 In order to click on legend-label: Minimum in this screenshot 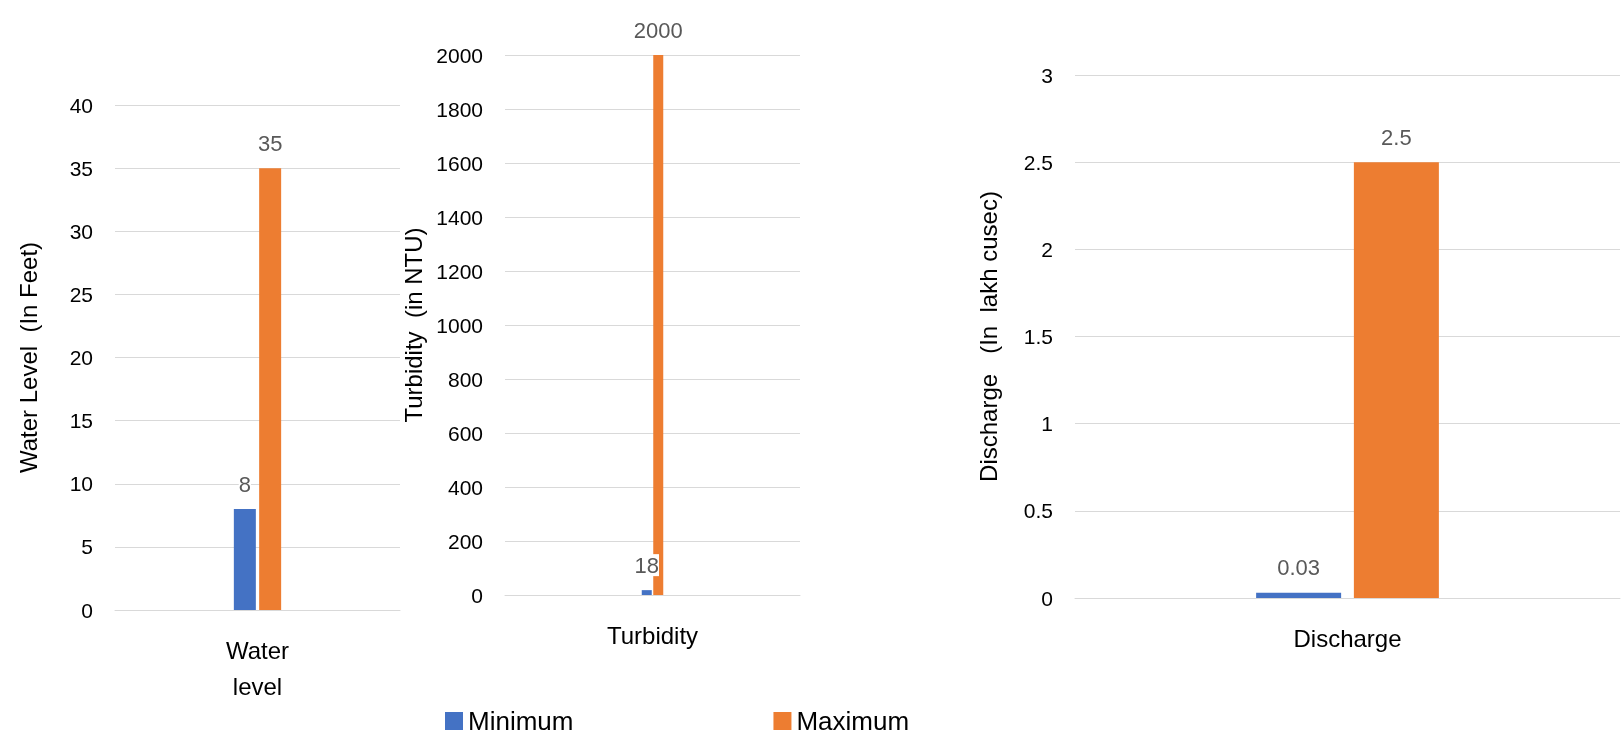, I will do `click(521, 721)`.